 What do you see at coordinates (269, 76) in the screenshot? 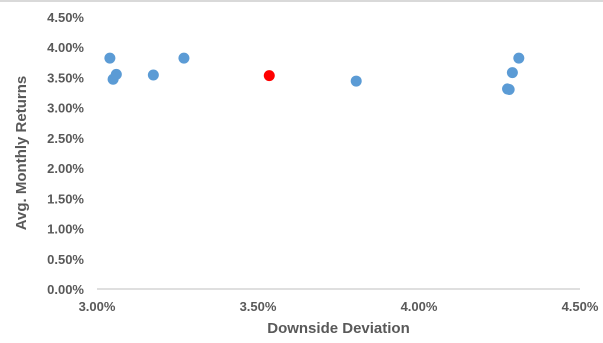
I see `highlighted-data-point` at bounding box center [269, 76].